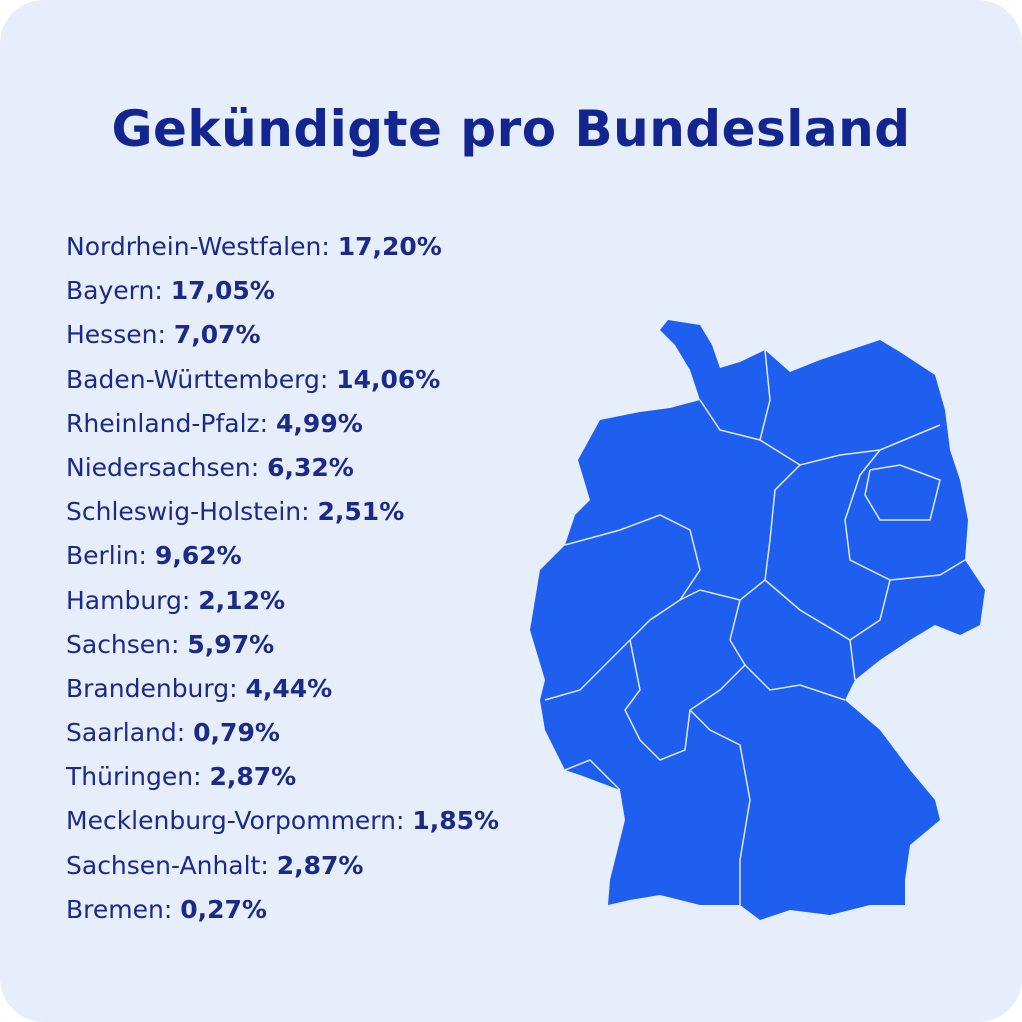 The width and height of the screenshot is (1022, 1022). Describe the element at coordinates (282, 913) in the screenshot. I see `state-item: Bremen: 0,27%` at that location.